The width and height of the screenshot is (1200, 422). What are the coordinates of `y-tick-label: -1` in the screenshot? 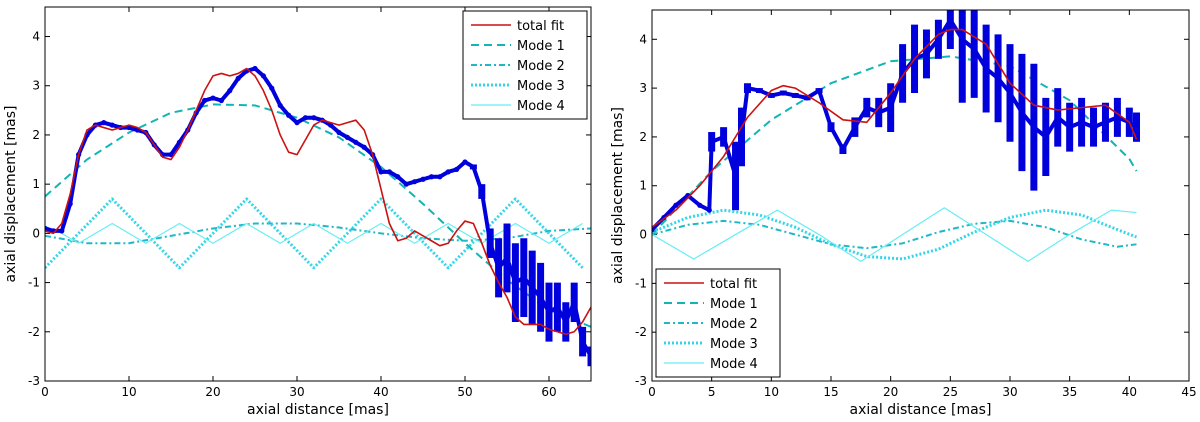 It's located at (641, 283).